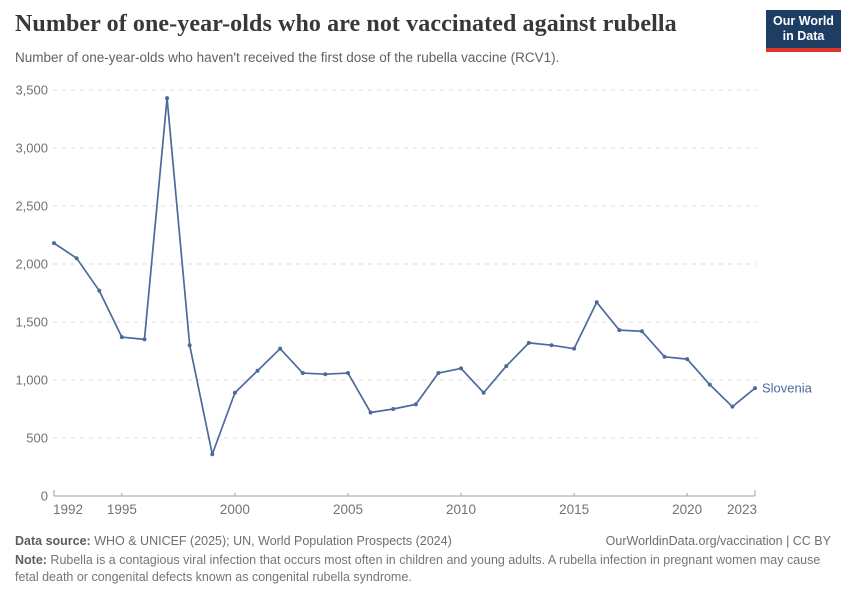 This screenshot has width=850, height=600. Describe the element at coordinates (122, 509) in the screenshot. I see `x-axis-label: 1995` at that location.